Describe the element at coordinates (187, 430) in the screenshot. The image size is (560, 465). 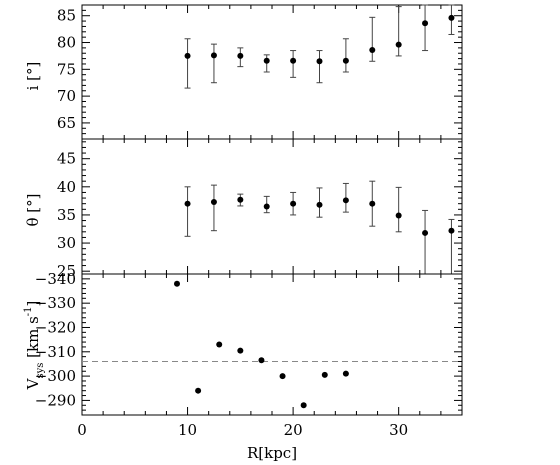
I see `x-tick-label: 10` at that location.